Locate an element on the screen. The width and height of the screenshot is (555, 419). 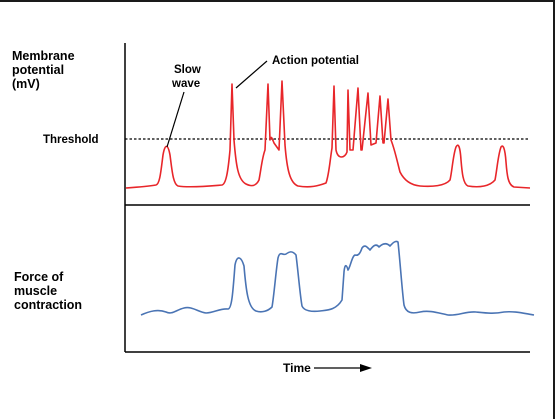
force-label-line-2: muscle is located at coordinates (35, 291).